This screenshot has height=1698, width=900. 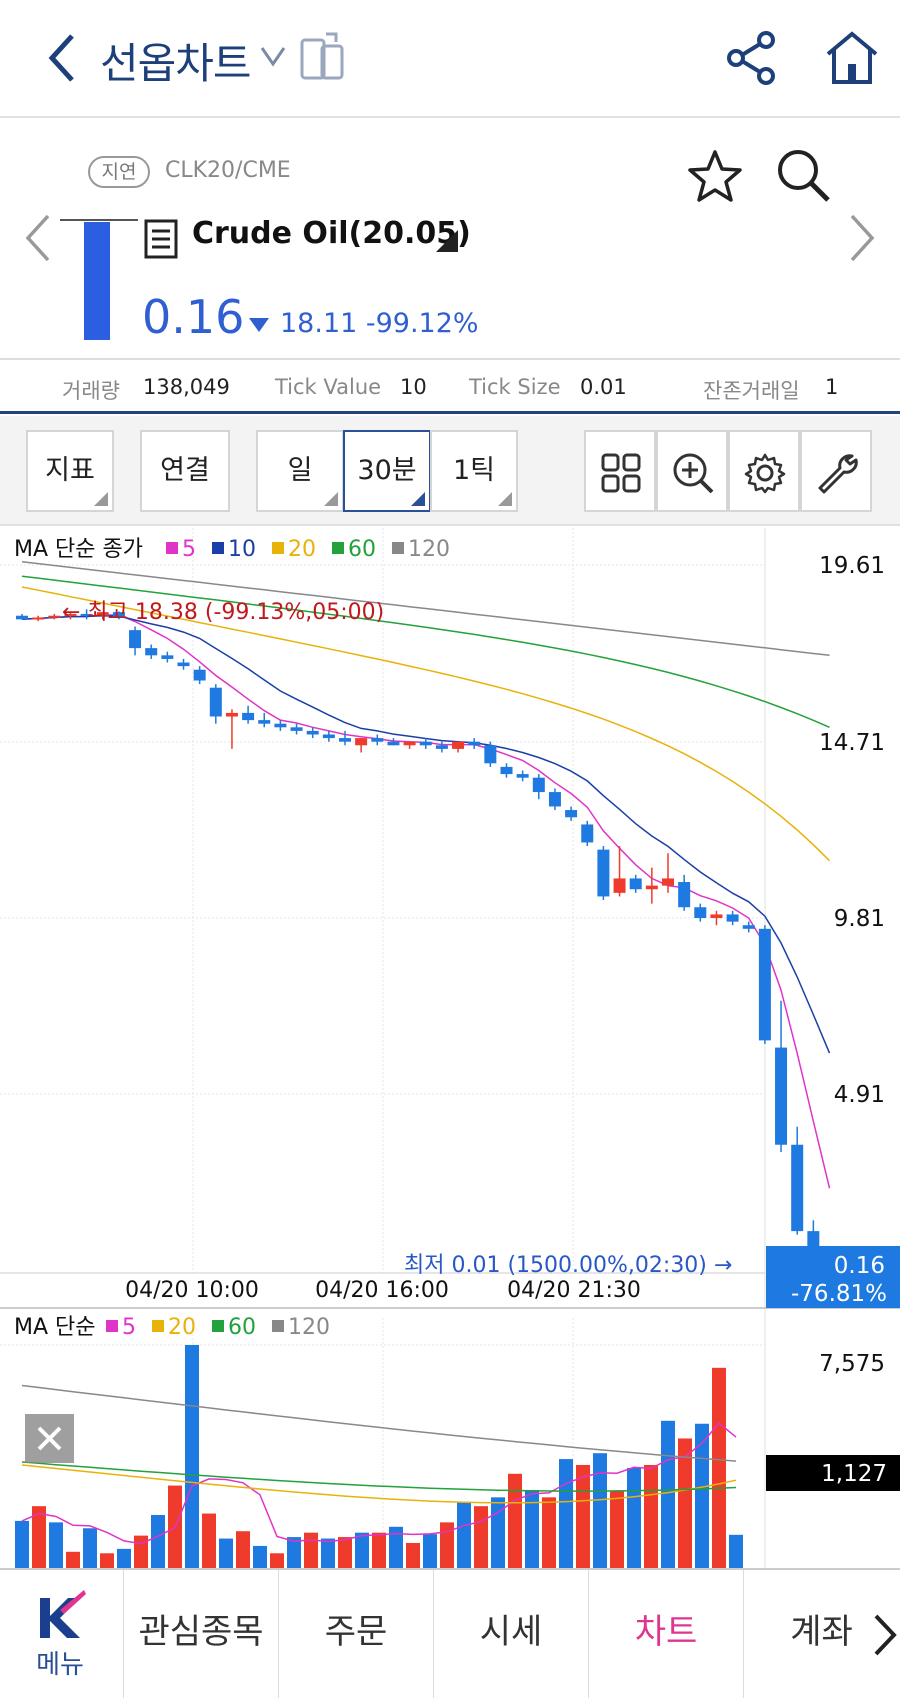 I want to click on volume-ma-legend: 5 20 60 120, so click(x=218, y=1327).